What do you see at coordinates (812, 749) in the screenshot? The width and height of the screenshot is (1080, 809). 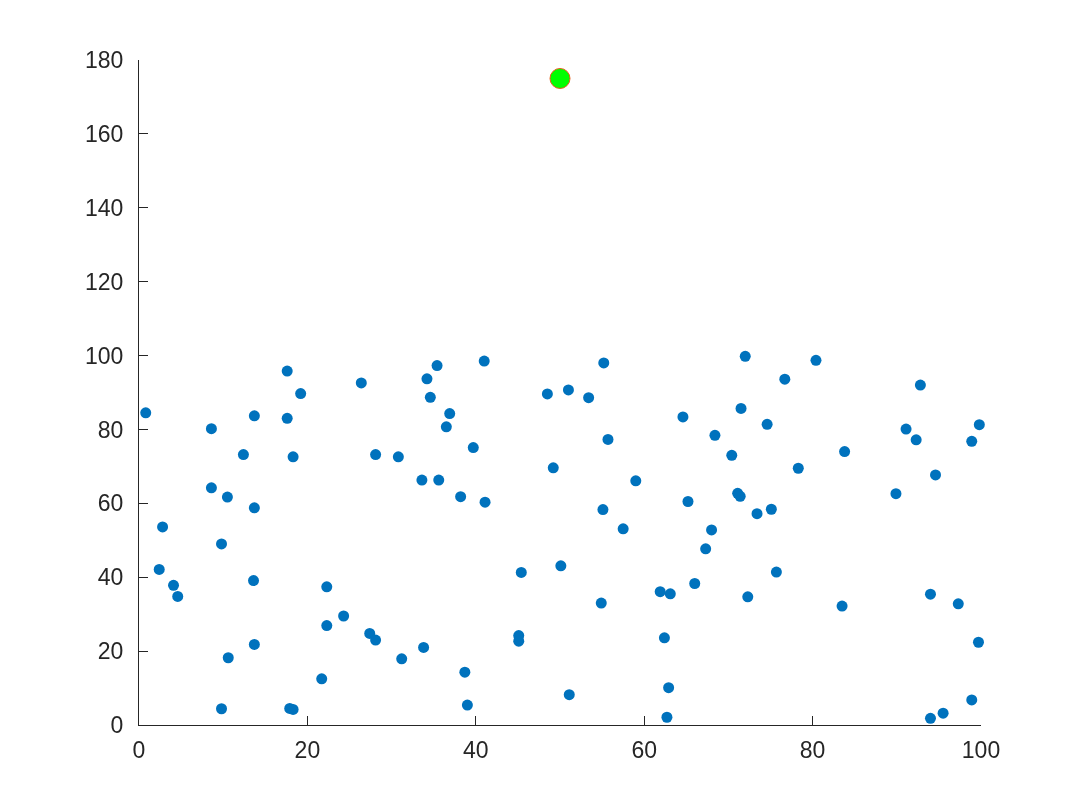 I see `x-tick-label: 80` at bounding box center [812, 749].